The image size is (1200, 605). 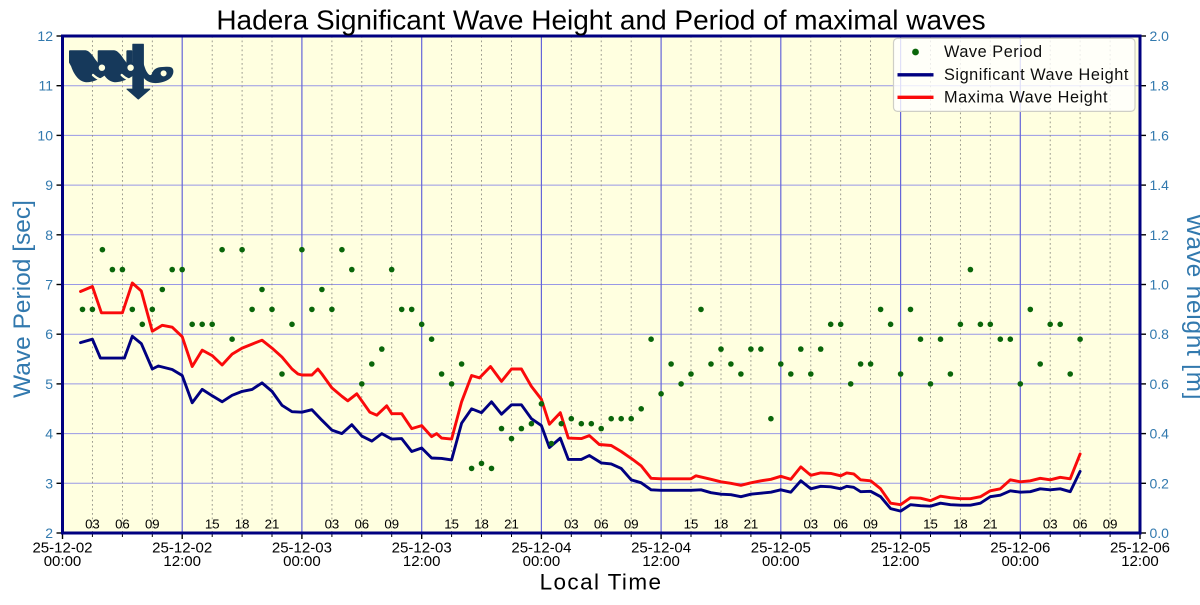 I want to click on svg-text: 4, so click(x=49, y=434).